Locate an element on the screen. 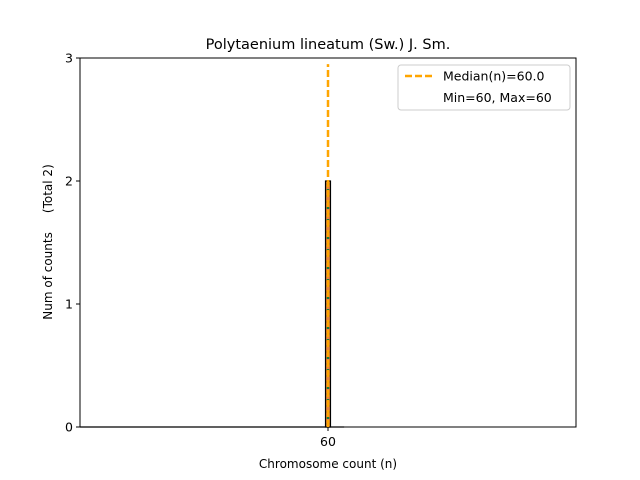 The image size is (640, 480). legend-median-label: Median(n)=60.0 is located at coordinates (493, 76).